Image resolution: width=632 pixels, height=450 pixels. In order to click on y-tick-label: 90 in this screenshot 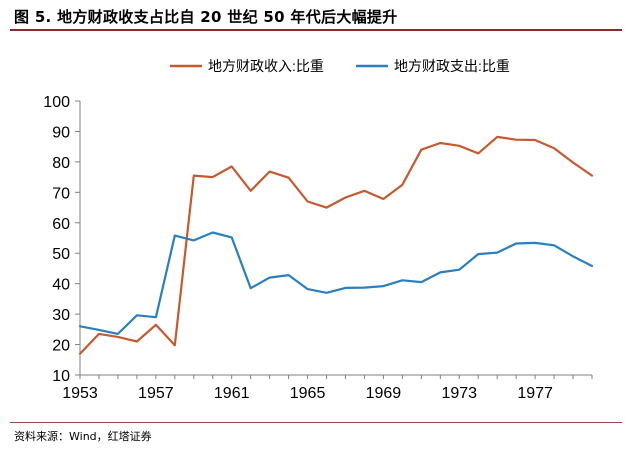, I will do `click(61, 132)`.